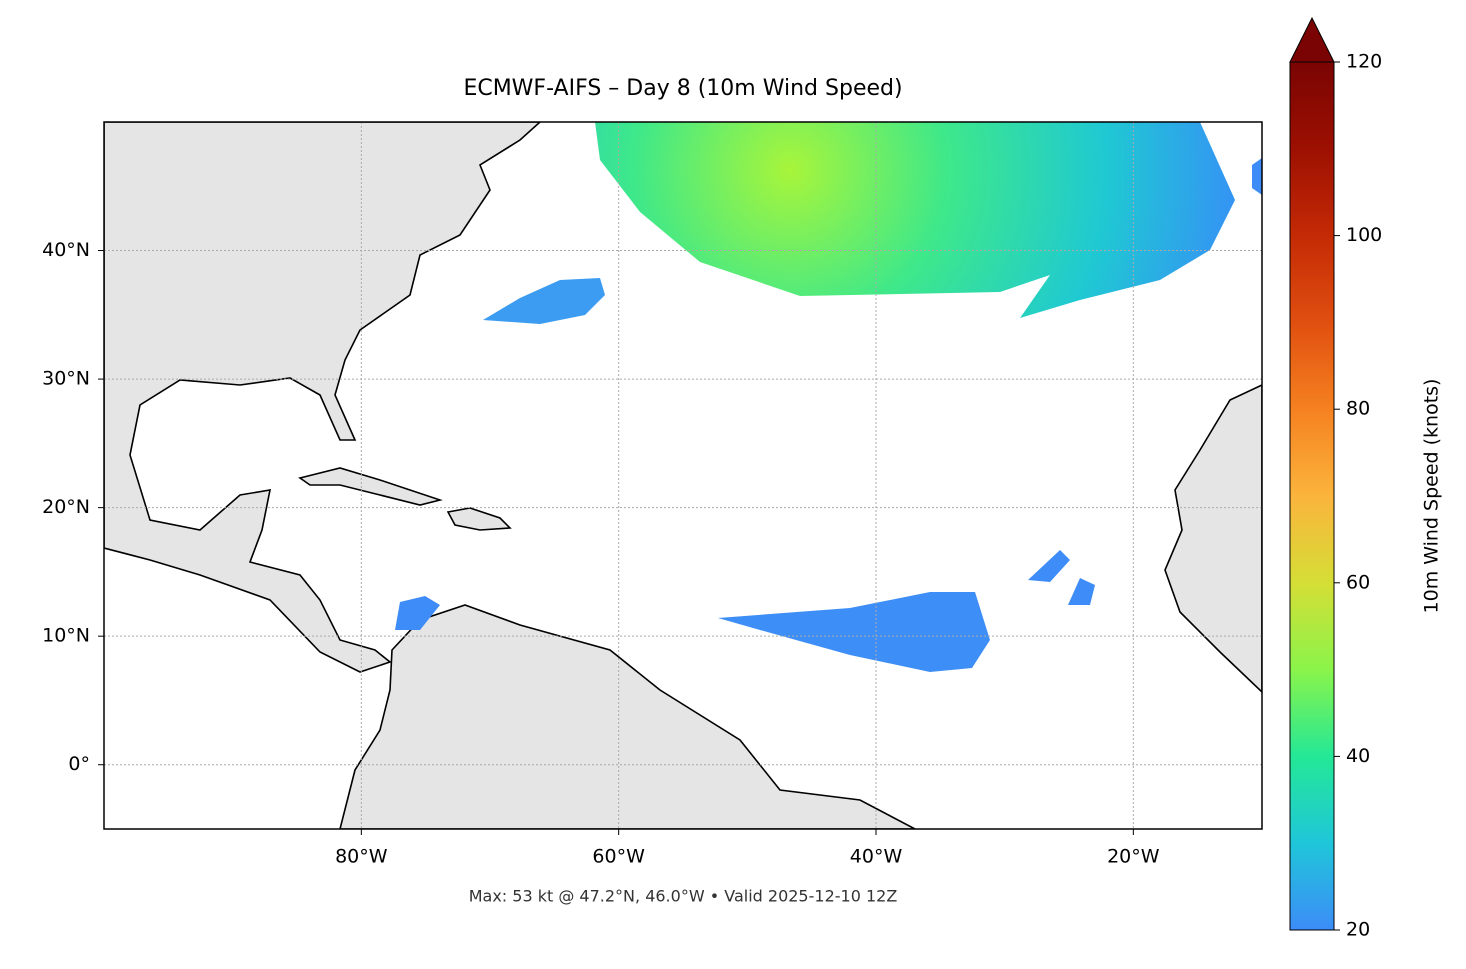 The image size is (1466, 969). What do you see at coordinates (682, 88) in the screenshot?
I see `chart-title: ECMWF-AIFS – Day 8 (10m Wind Speed)` at bounding box center [682, 88].